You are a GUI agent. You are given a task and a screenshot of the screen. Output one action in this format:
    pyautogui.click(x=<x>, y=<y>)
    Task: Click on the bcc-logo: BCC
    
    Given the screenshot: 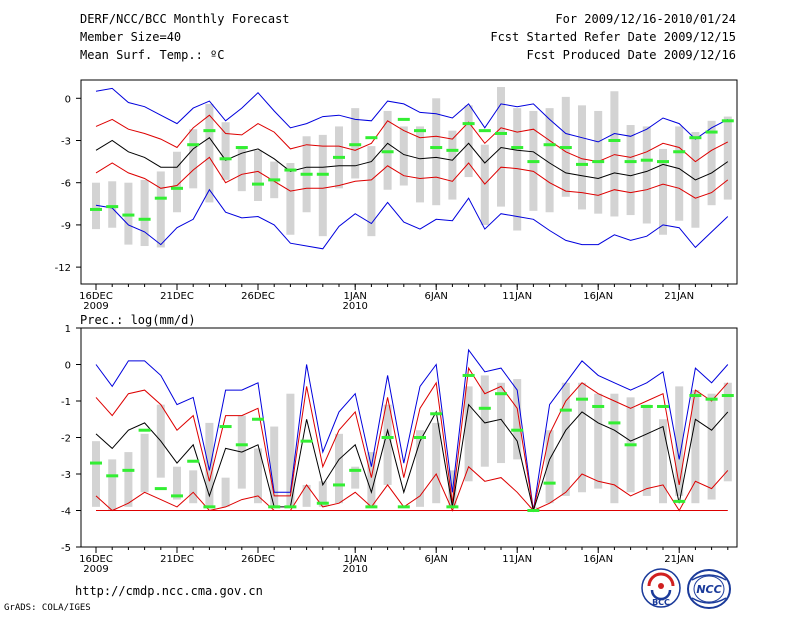 What is the action you would take?
    pyautogui.click(x=661, y=588)
    